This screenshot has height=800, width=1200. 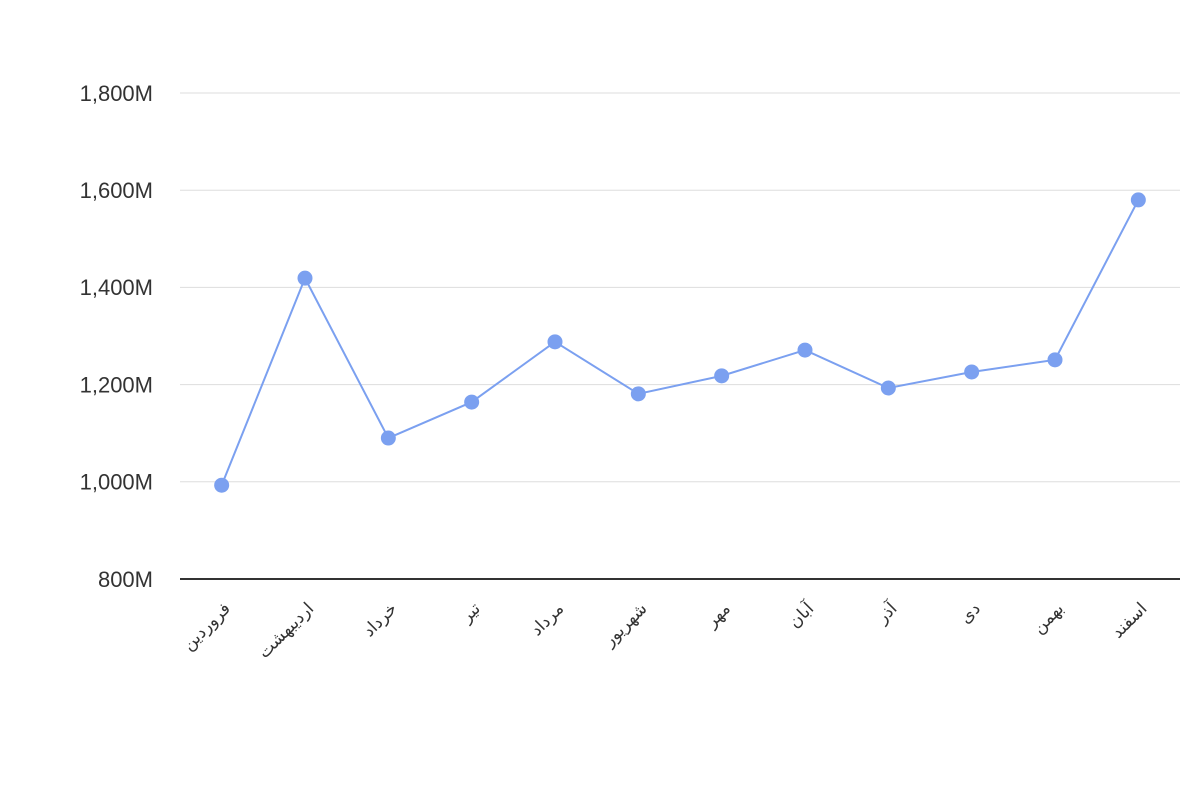 I want to click on y-tick-label: 1,200M, so click(x=116, y=384).